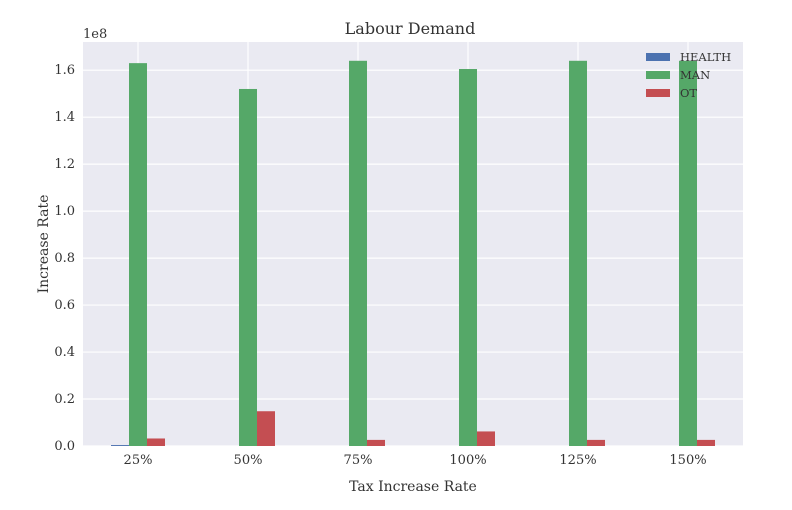 This screenshot has width=792, height=510. What do you see at coordinates (44, 244) in the screenshot?
I see `y-axis-label: Increase Rate` at bounding box center [44, 244].